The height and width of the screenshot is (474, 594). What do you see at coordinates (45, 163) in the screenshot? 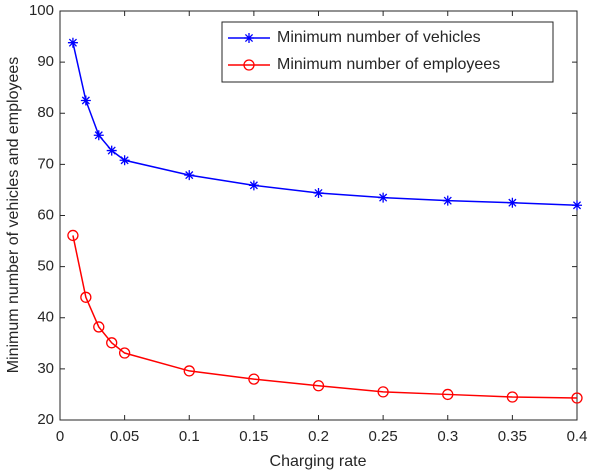
I see `y-tick-label: 70` at bounding box center [45, 163].